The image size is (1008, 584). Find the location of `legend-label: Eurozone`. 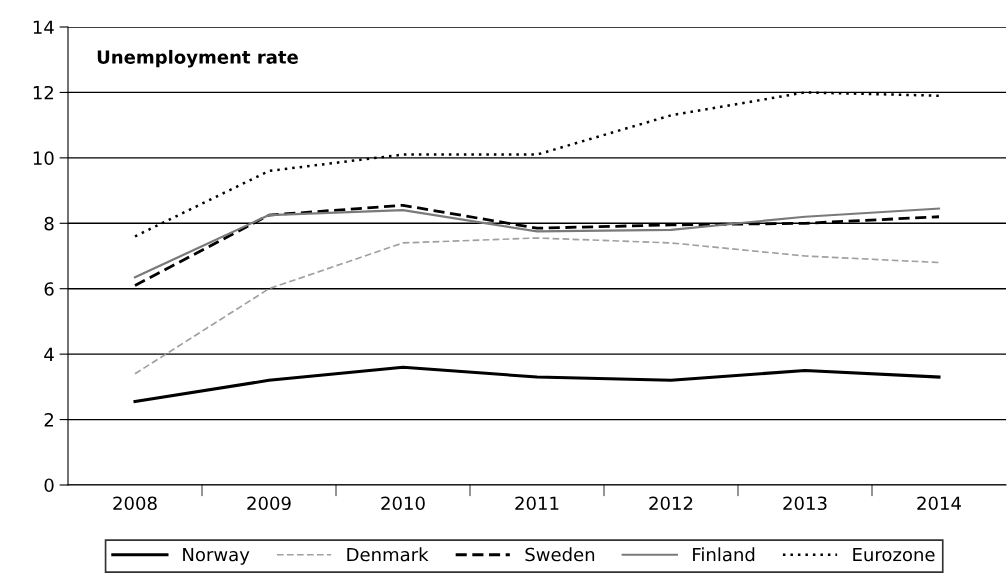

legend-label: Eurozone is located at coordinates (894, 554).